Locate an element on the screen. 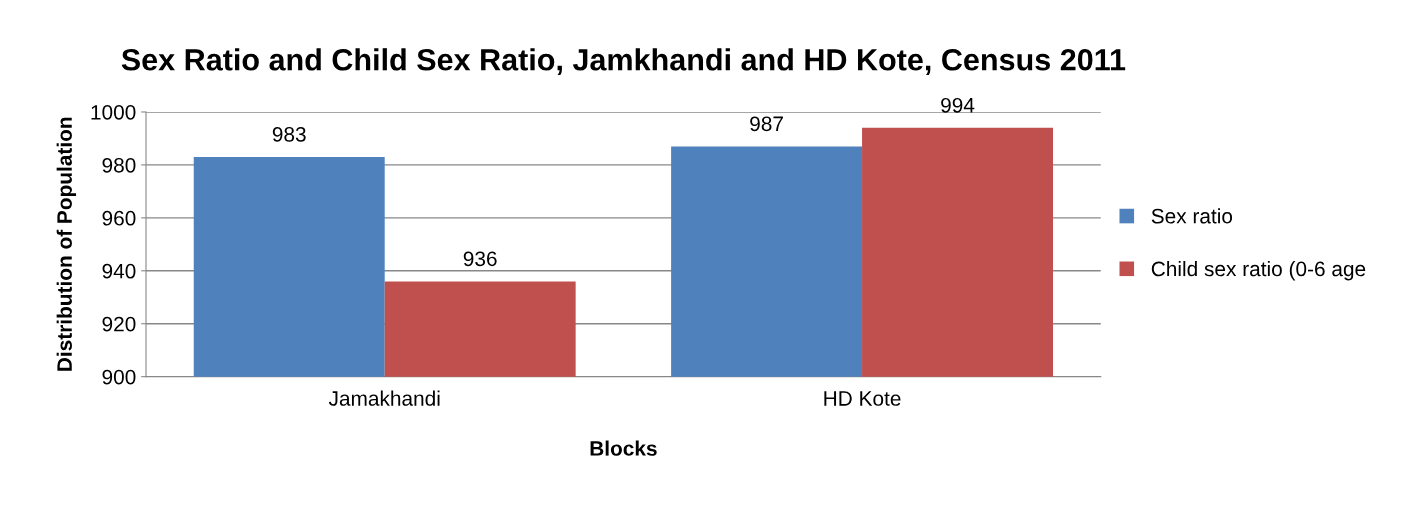 The image size is (1404, 509). legend-label: Child sex ratio (0-6 age is located at coordinates (1258, 270).